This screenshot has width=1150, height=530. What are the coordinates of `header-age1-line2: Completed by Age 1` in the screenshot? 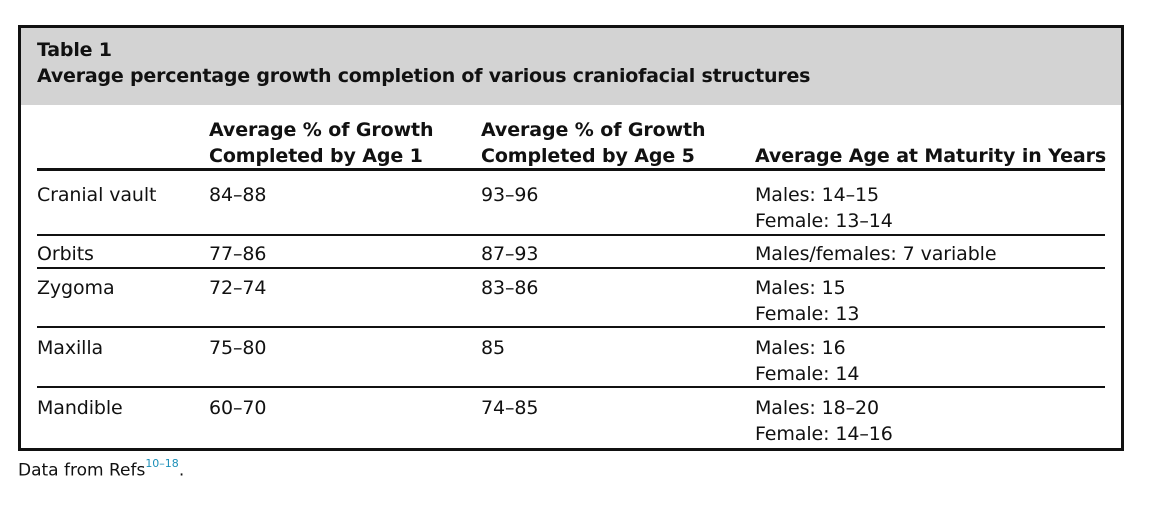 It's located at (316, 156).